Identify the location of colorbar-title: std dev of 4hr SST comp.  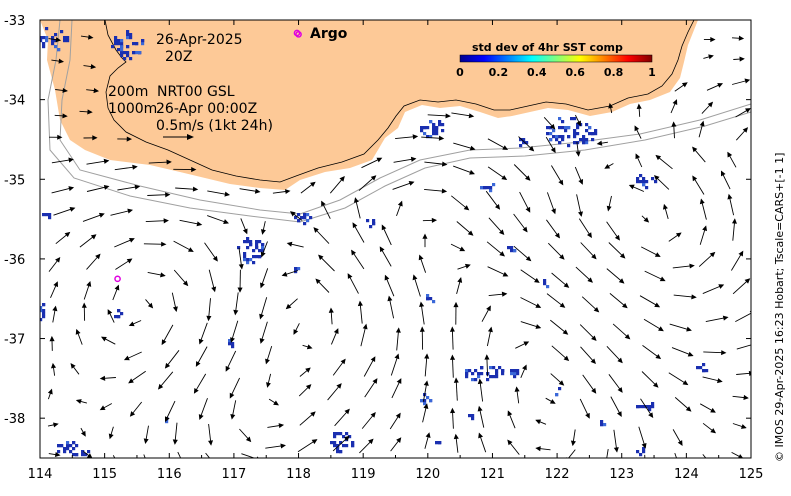
(547, 47).